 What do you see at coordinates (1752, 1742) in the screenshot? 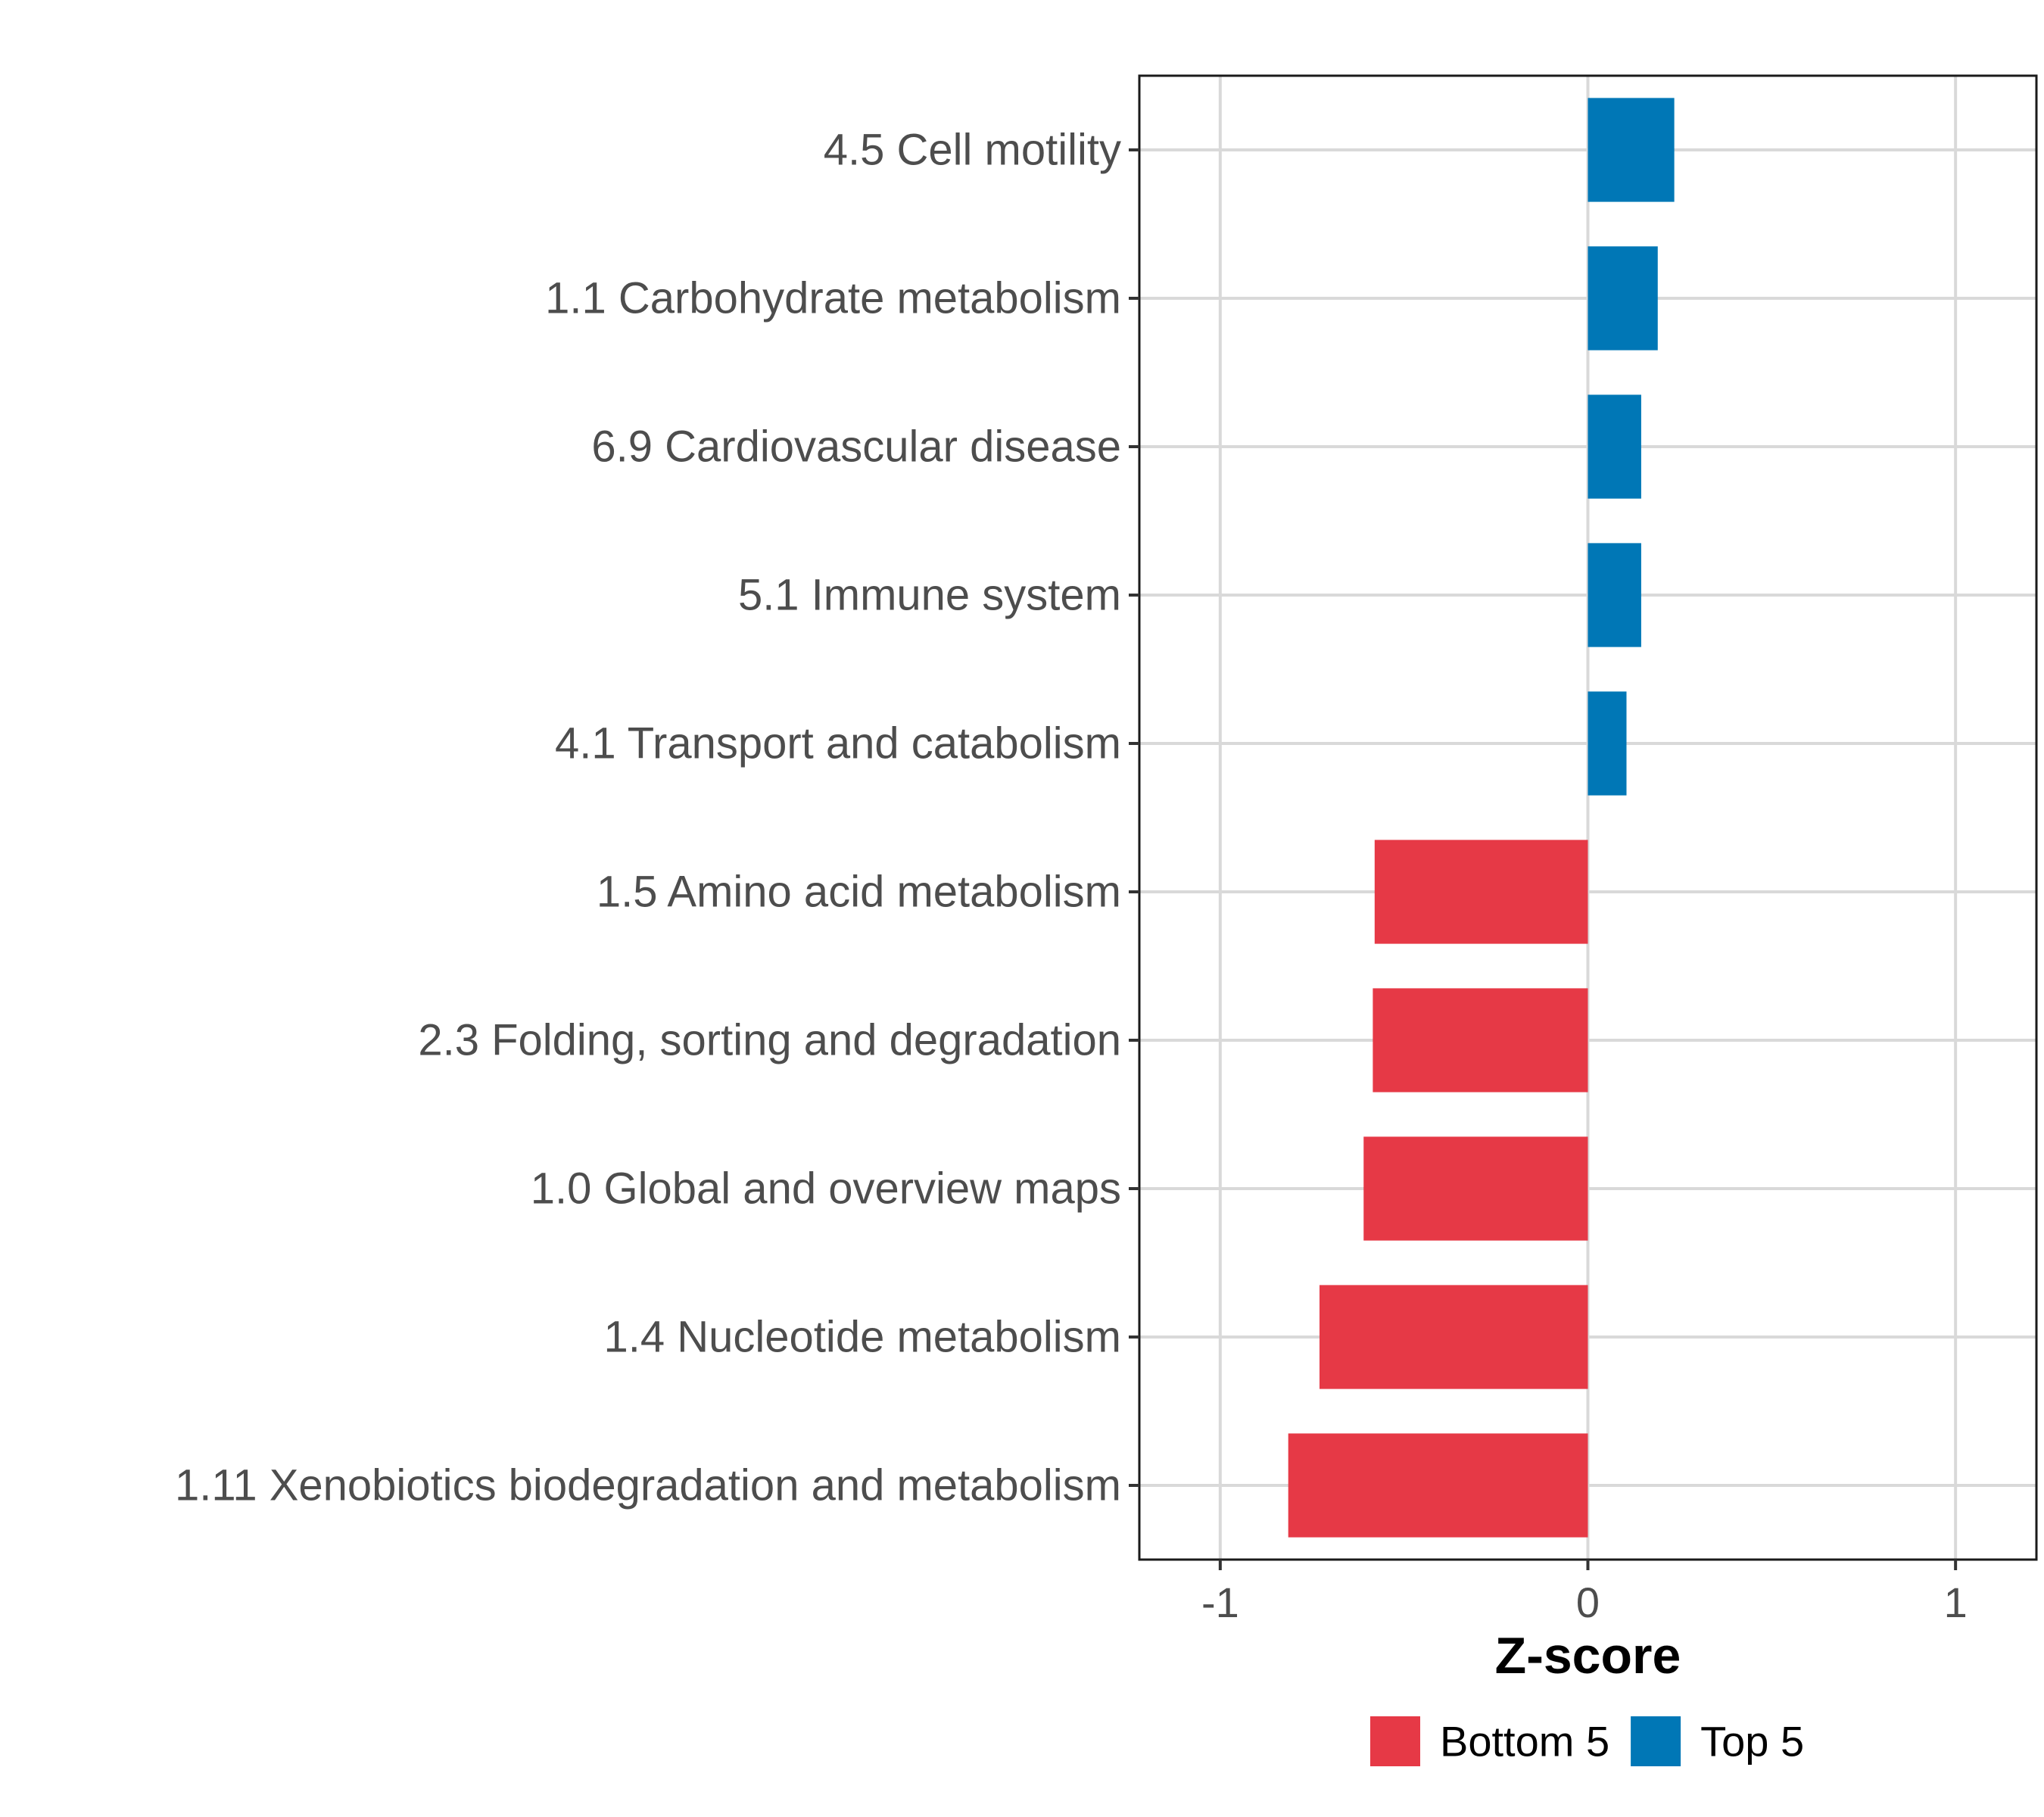
I see `legend-label: Top 5` at bounding box center [1752, 1742].